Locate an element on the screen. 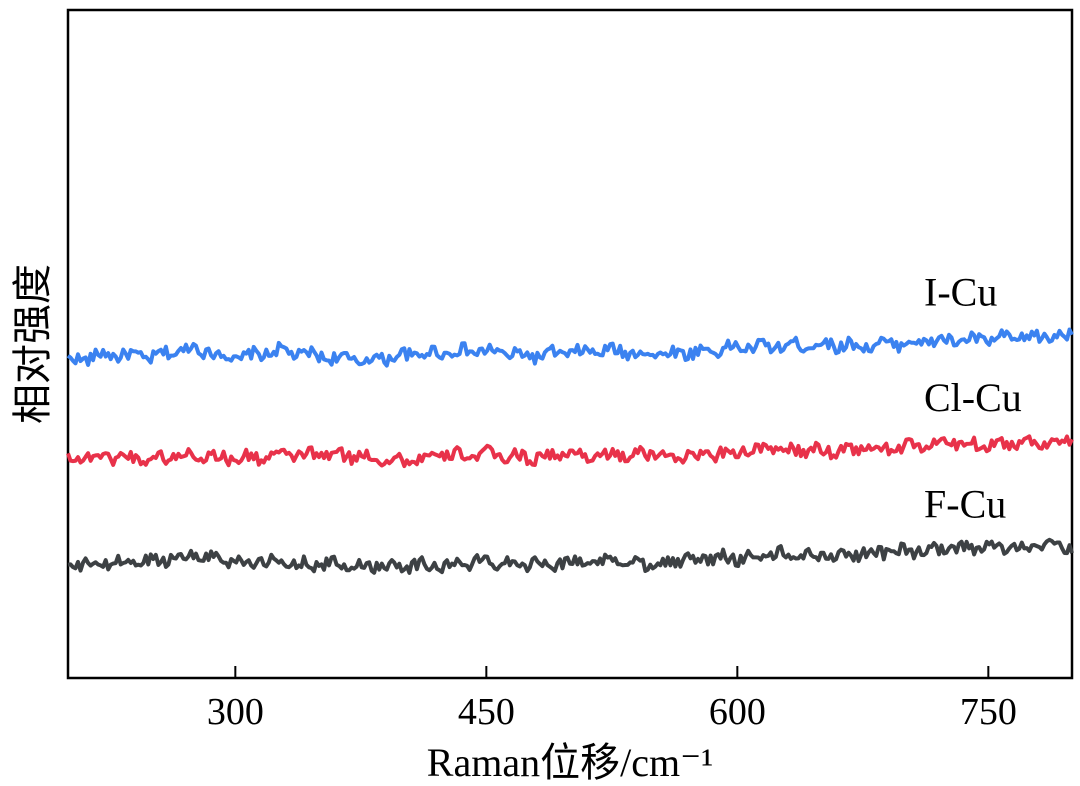 The width and height of the screenshot is (1080, 786). series-label-cl-cu: Cl-Cu is located at coordinates (973, 397).